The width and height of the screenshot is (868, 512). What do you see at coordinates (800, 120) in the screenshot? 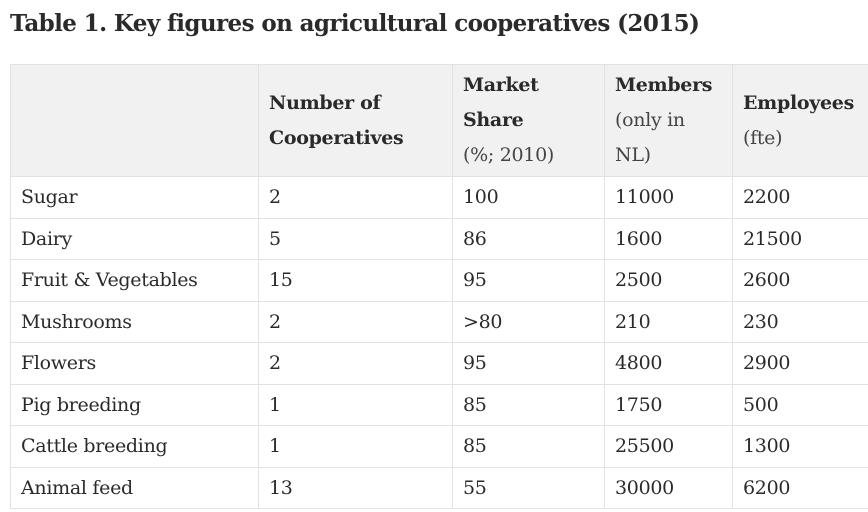
I see `header-employees: Employees (fte)` at bounding box center [800, 120].